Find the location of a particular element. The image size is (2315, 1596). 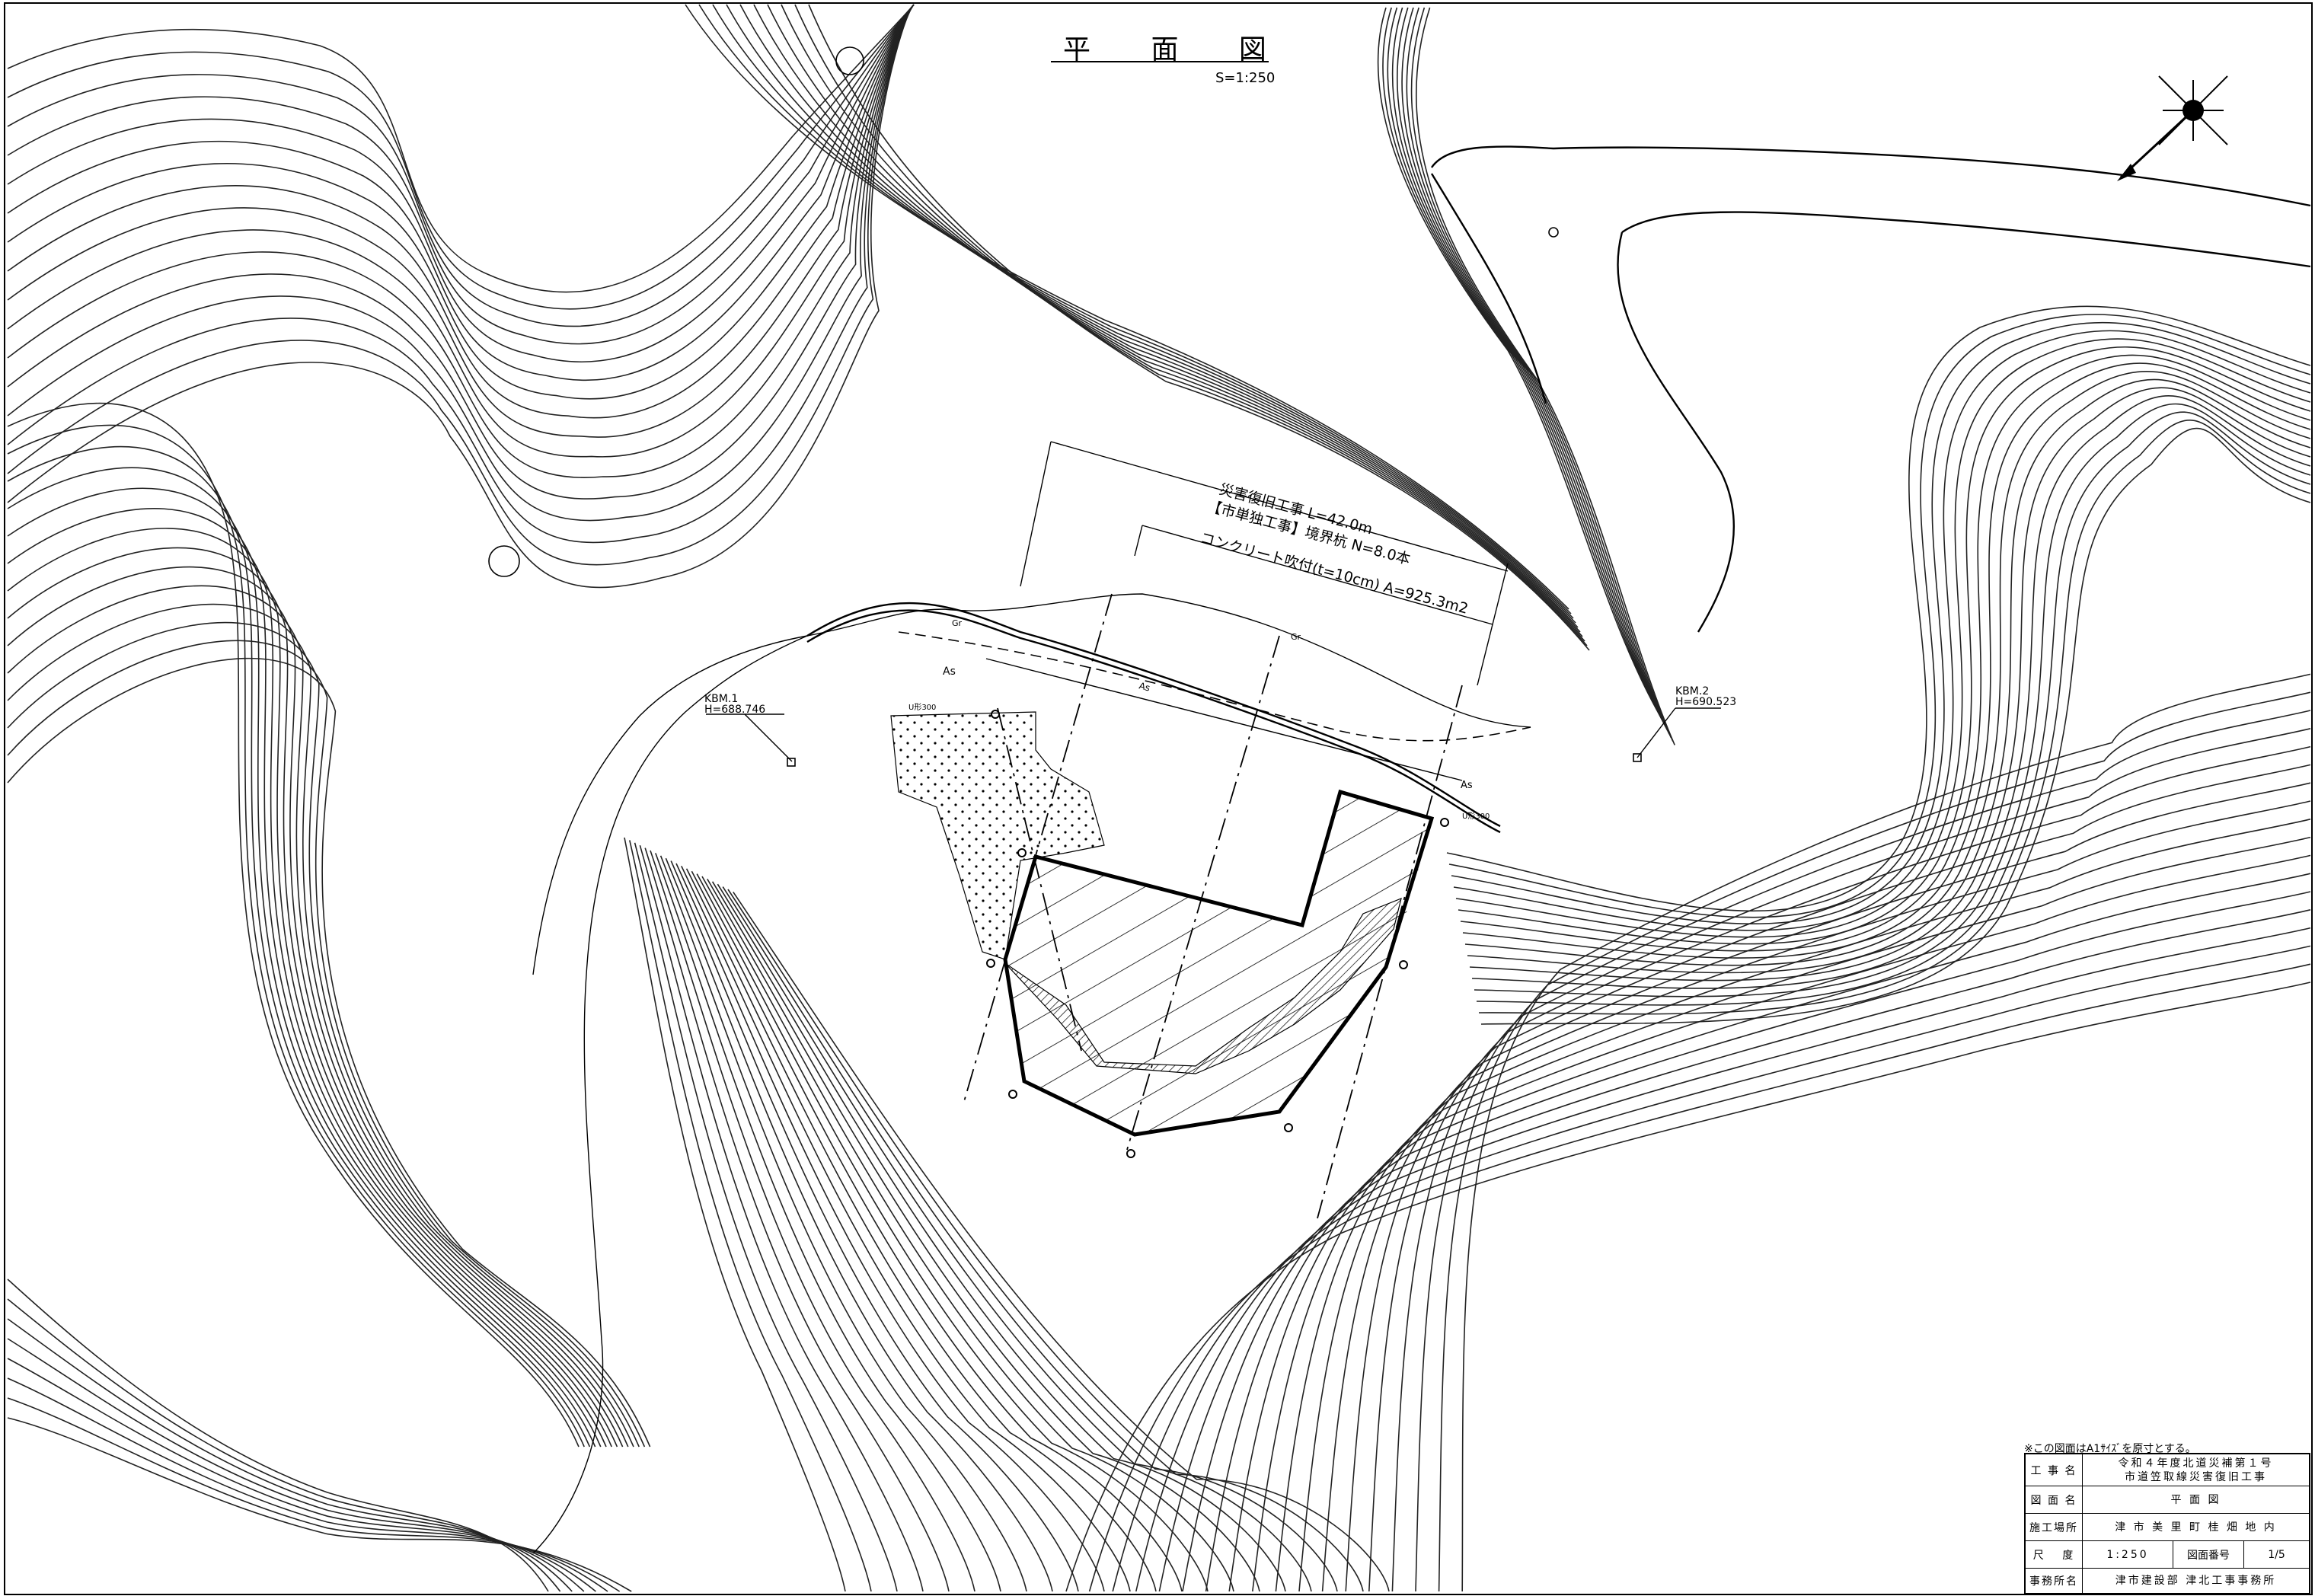

kbm2-height: H=690.523 is located at coordinates (1705, 702).